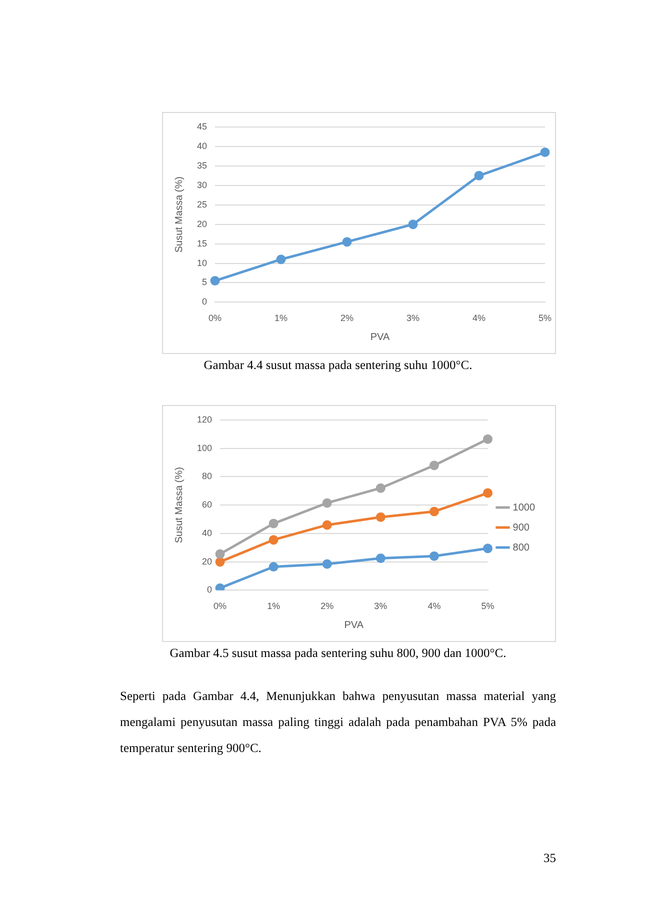 This screenshot has height=919, width=650. Describe the element at coordinates (205, 282) in the screenshot. I see `y-tick-label: 5` at that location.